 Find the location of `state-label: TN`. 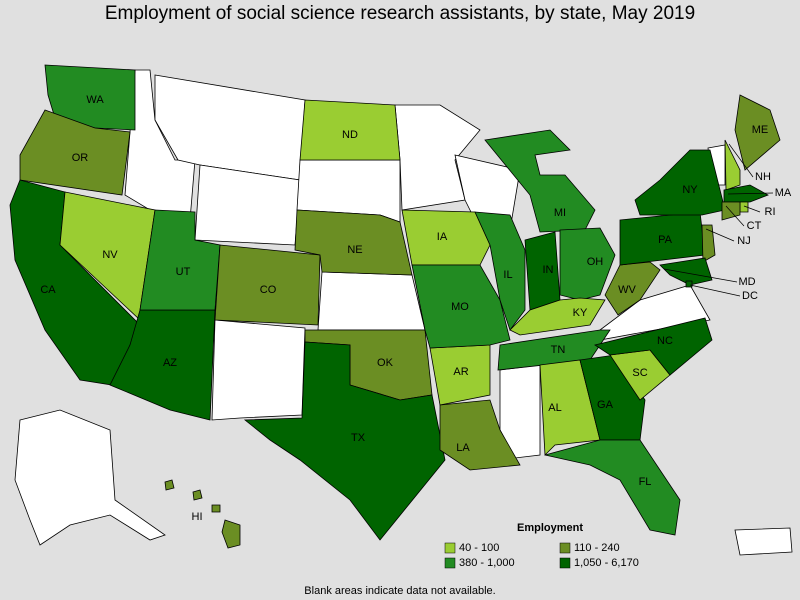

state-label: TN is located at coordinates (558, 350).